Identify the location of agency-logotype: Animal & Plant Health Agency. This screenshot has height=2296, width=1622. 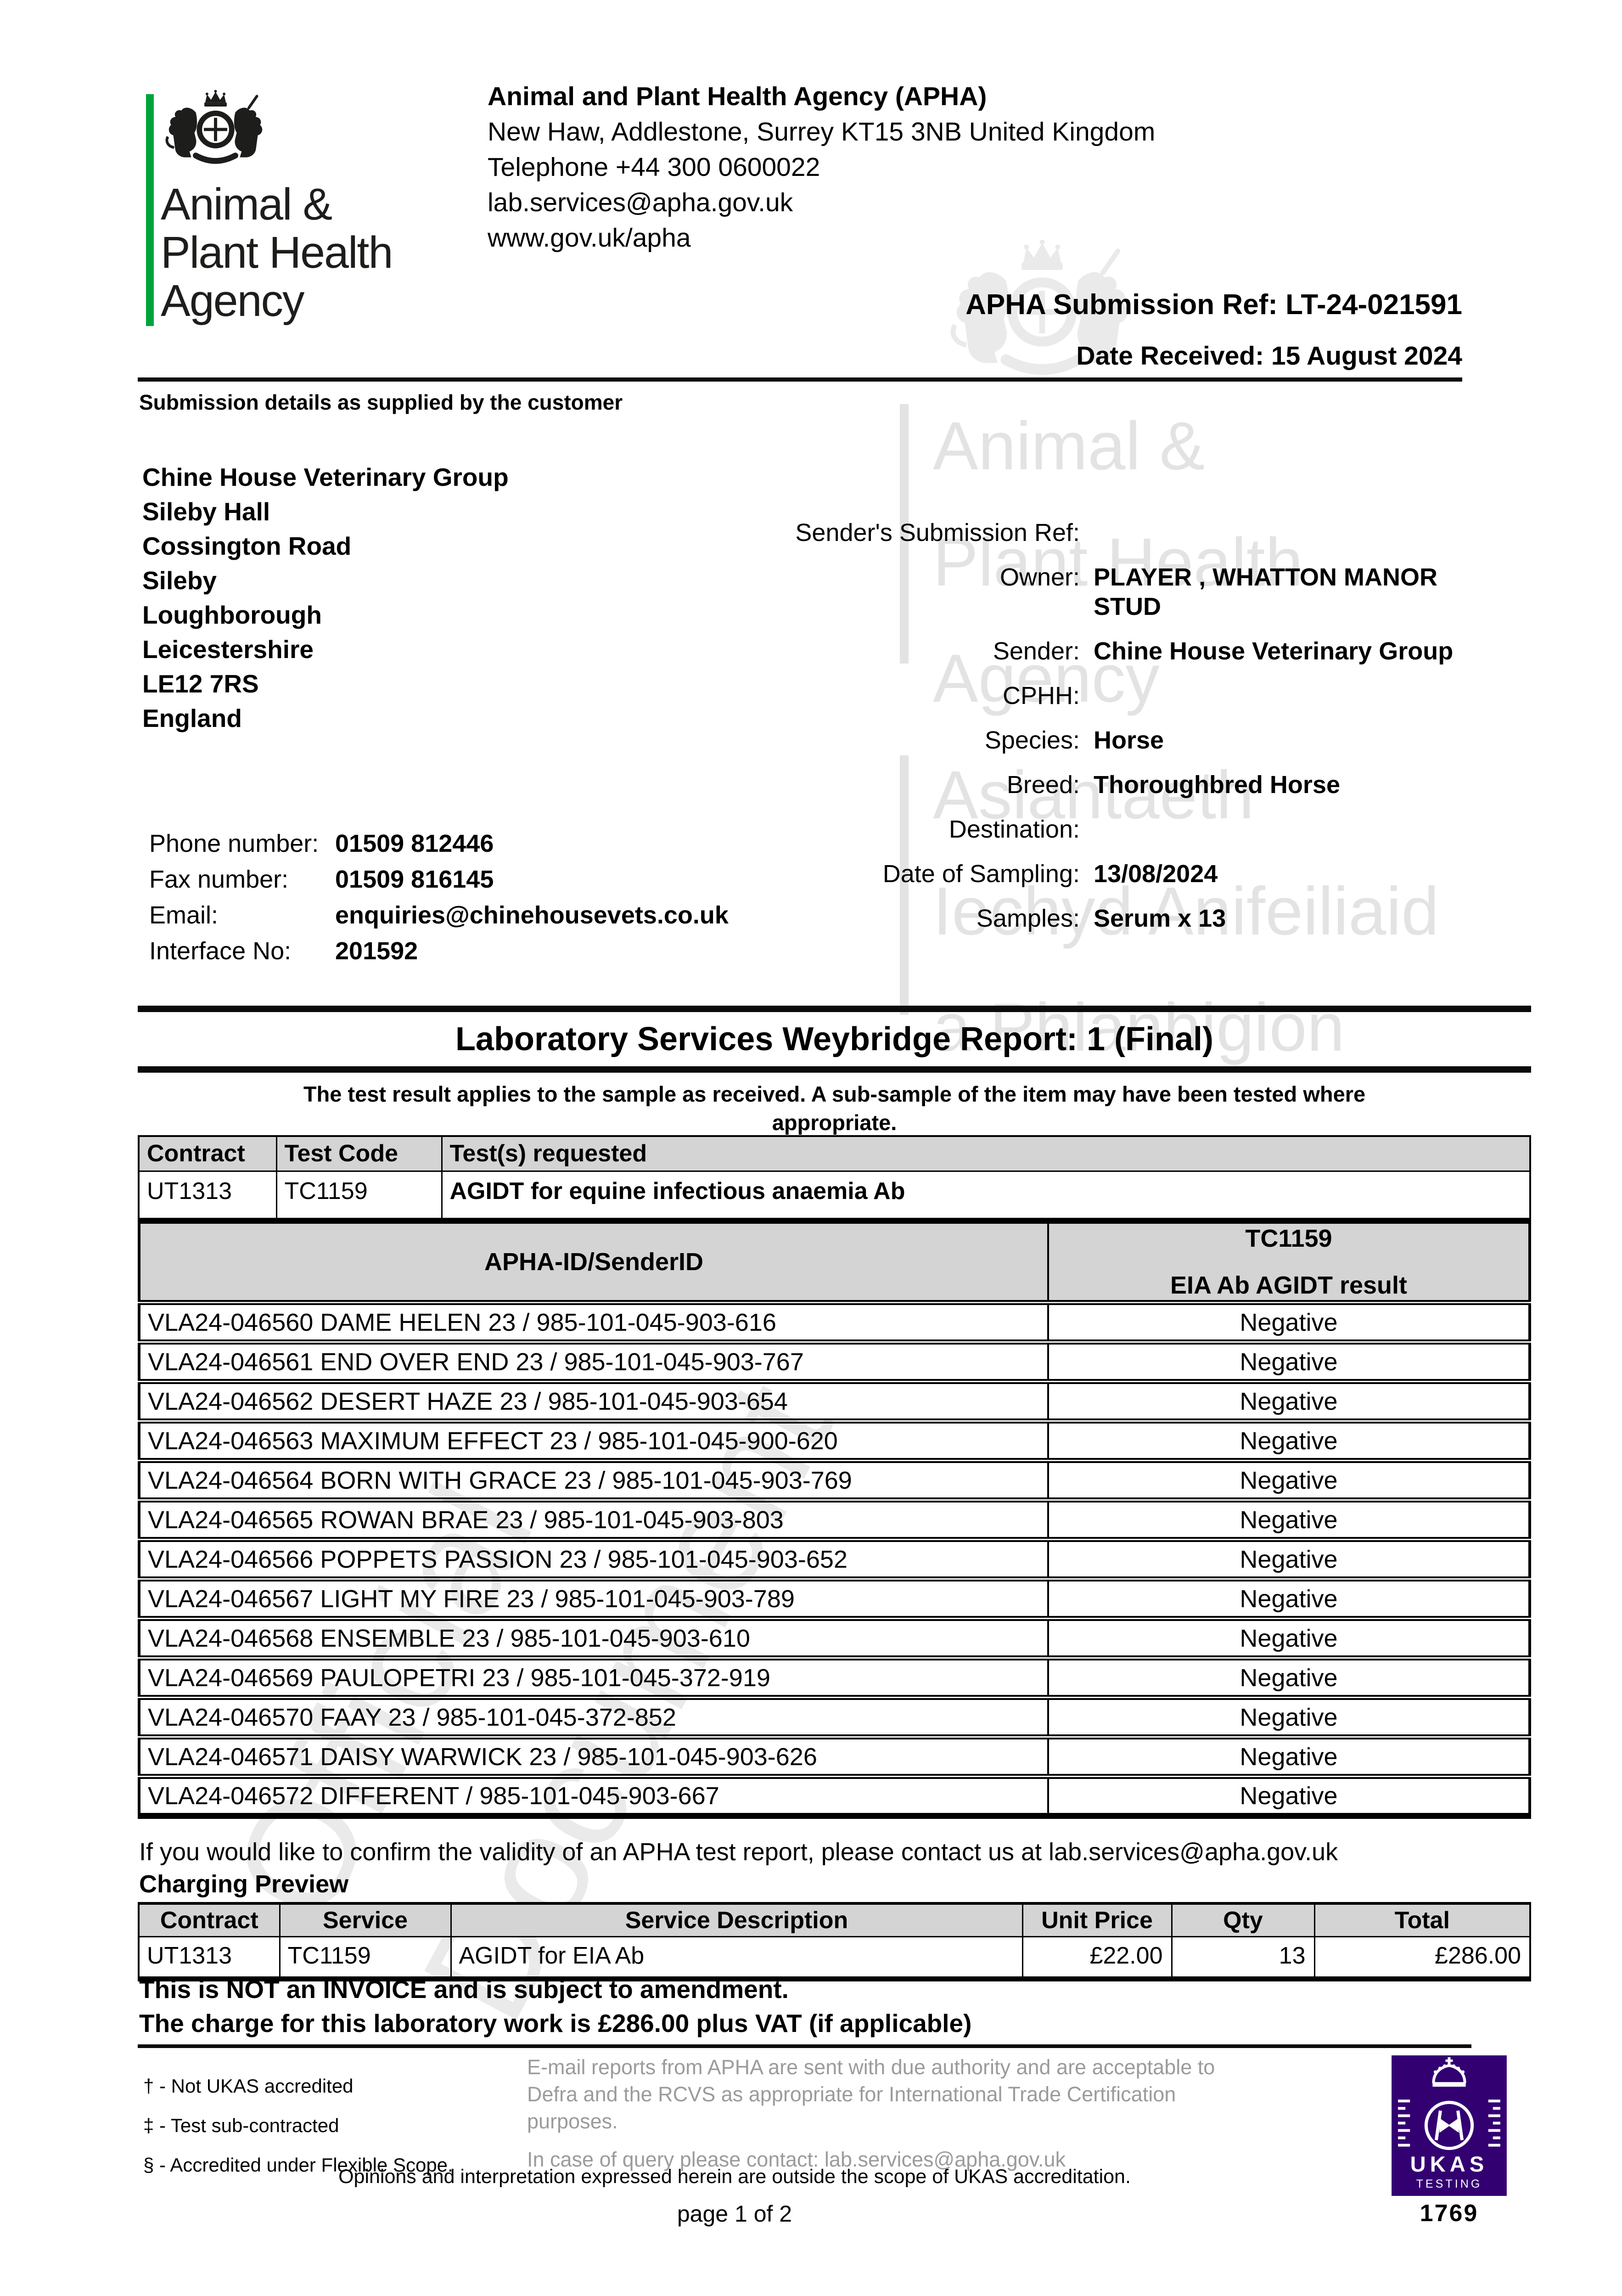
(277, 252).